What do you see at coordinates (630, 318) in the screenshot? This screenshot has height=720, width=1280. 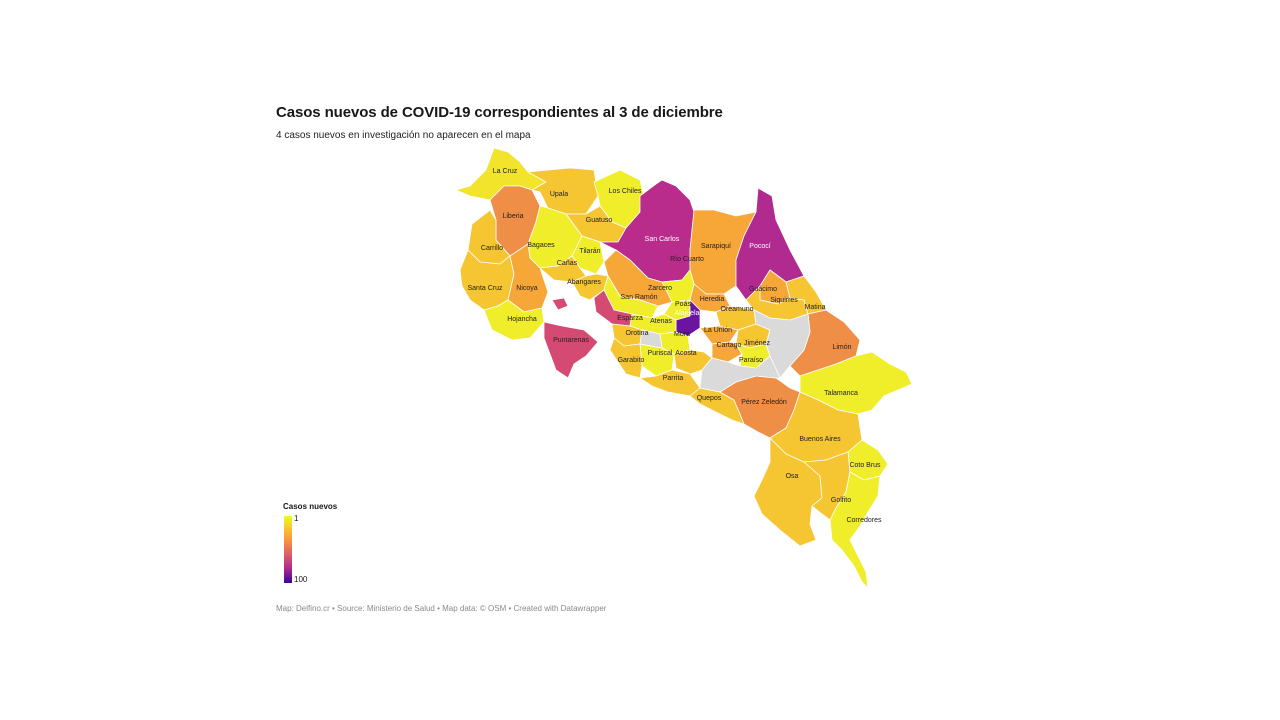 I see `label-esparza: Esparza` at bounding box center [630, 318].